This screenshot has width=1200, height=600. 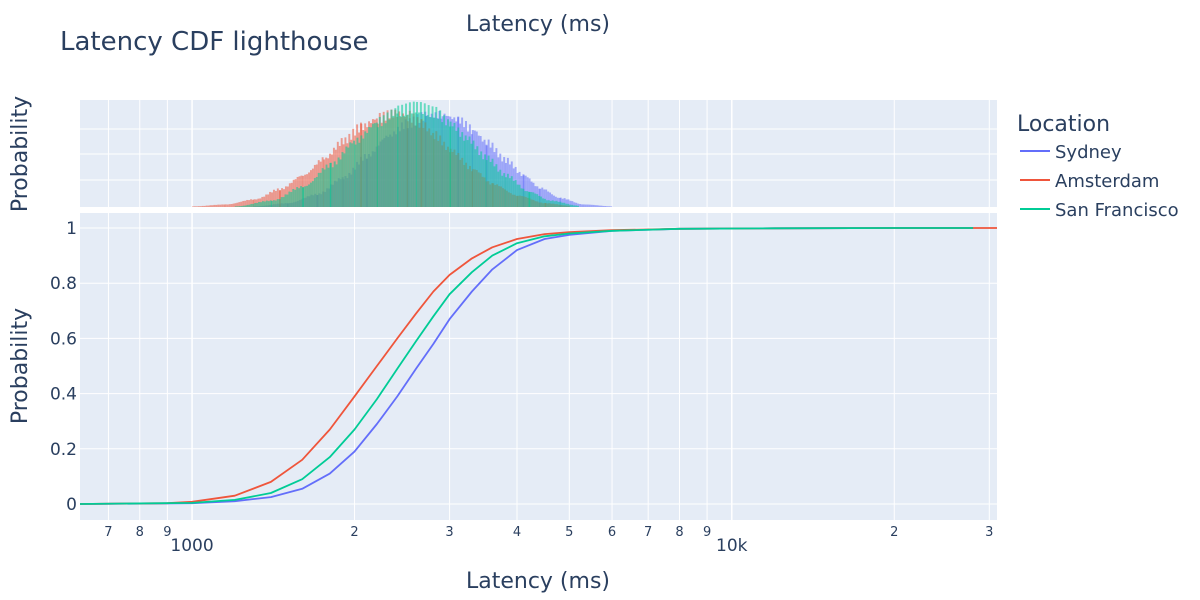 What do you see at coordinates (63, 284) in the screenshot?
I see `cdf-y-tick-label: 0.8` at bounding box center [63, 284].